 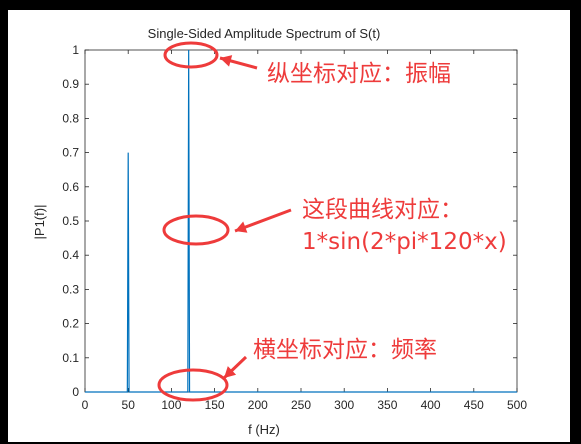 What do you see at coordinates (431, 405) in the screenshot?
I see `x-tick-label: 400` at bounding box center [431, 405].